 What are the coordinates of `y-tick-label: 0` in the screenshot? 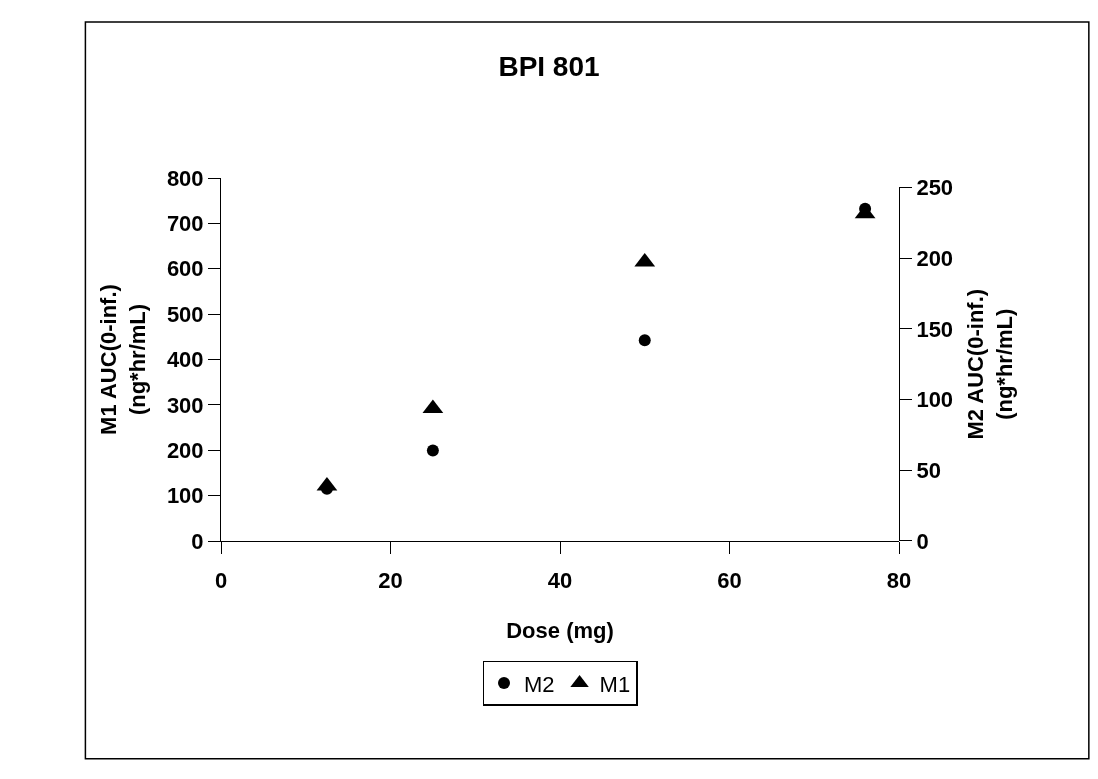 It's located at (197, 541).